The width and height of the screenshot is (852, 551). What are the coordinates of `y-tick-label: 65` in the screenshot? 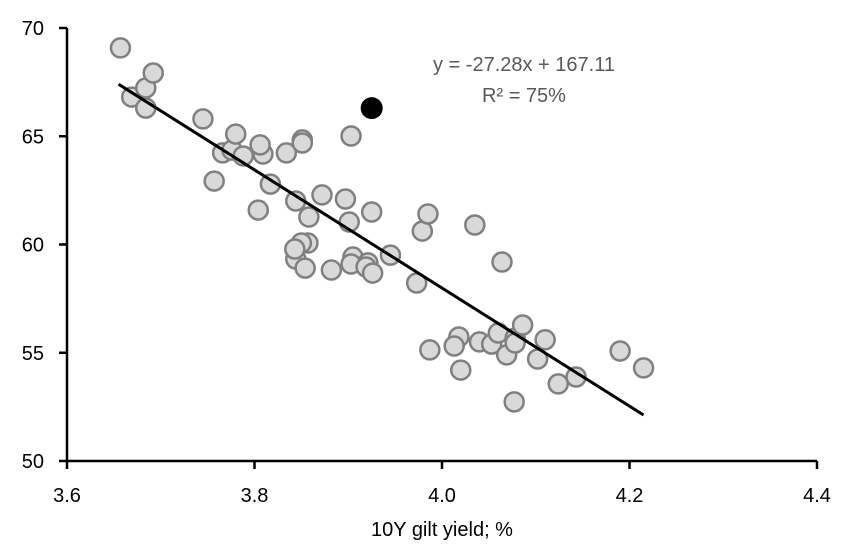 It's located at (33, 137).